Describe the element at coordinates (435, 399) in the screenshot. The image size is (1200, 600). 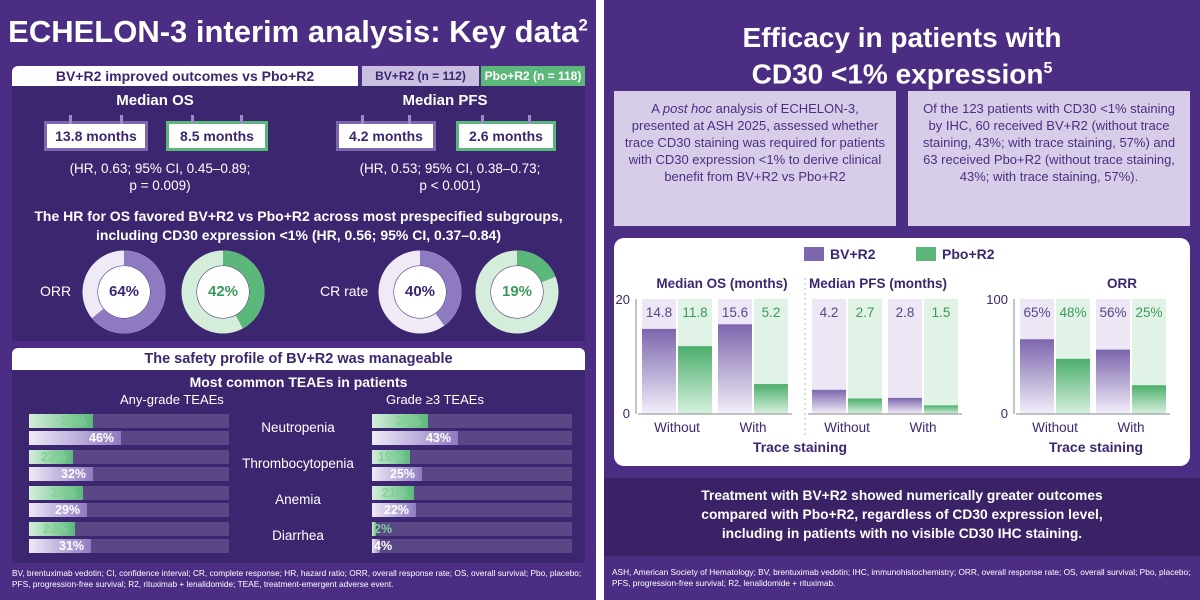
I see `grade3-label: Grade ≥3 TEAEs` at that location.